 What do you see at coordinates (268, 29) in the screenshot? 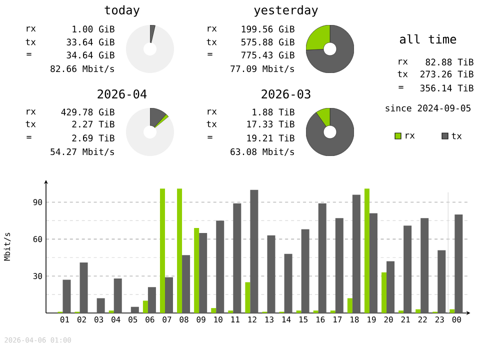
I see `text: 199.56 GiB` at bounding box center [268, 29].